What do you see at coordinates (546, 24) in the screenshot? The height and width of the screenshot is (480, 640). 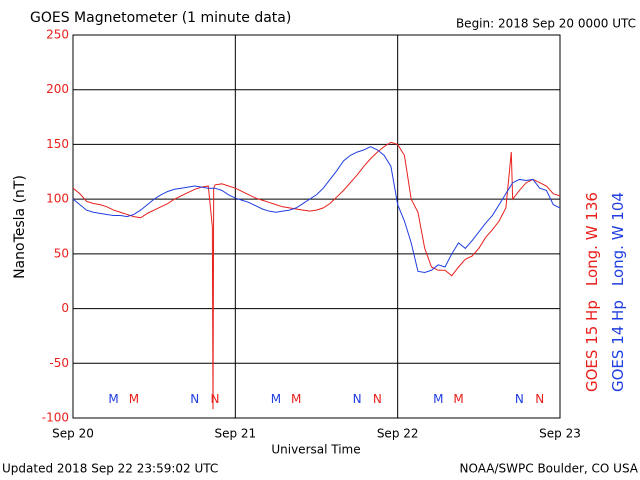 I see `begin-label: Begin: 2018 Sep 20 0000 UTC` at bounding box center [546, 24].